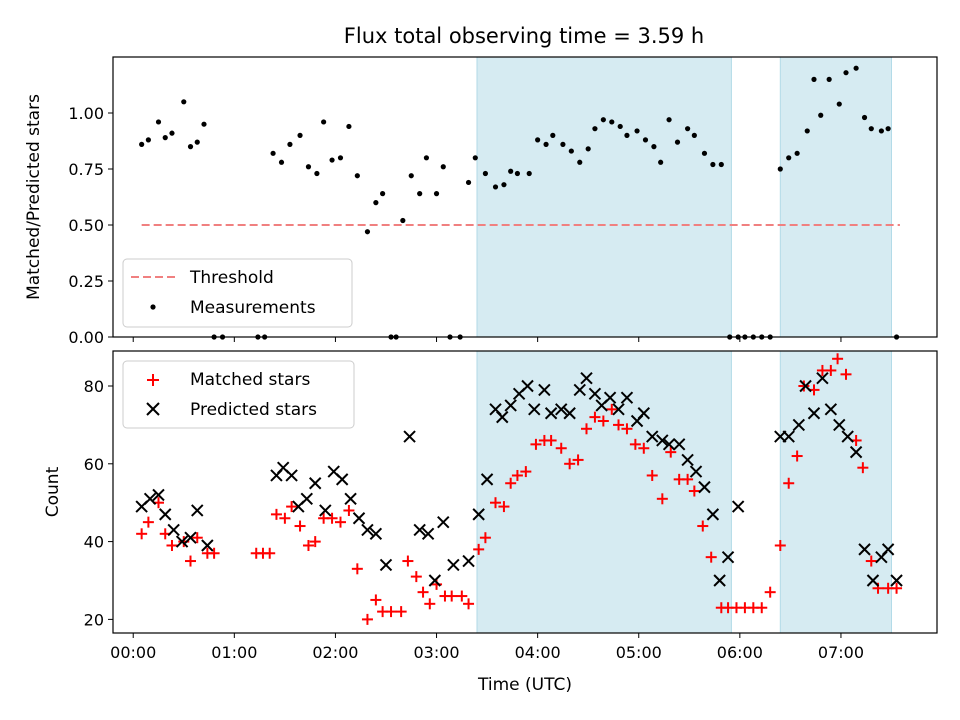 The image size is (960, 720). Describe the element at coordinates (90, 225) in the screenshot. I see `top-y-ticks: 0.00 0.25 0.50 0.75 1.00` at that location.